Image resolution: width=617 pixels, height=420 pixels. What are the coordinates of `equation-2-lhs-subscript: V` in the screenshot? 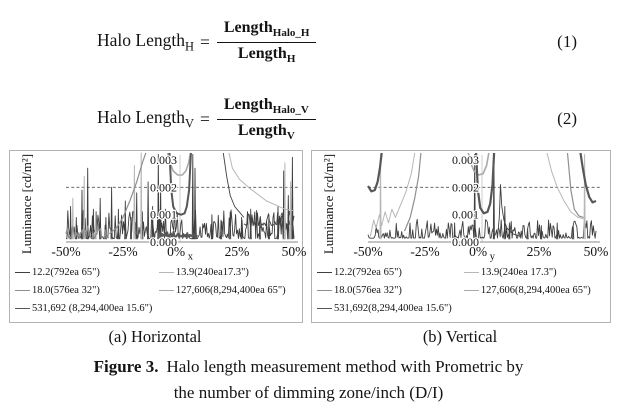 It's located at (189, 123).